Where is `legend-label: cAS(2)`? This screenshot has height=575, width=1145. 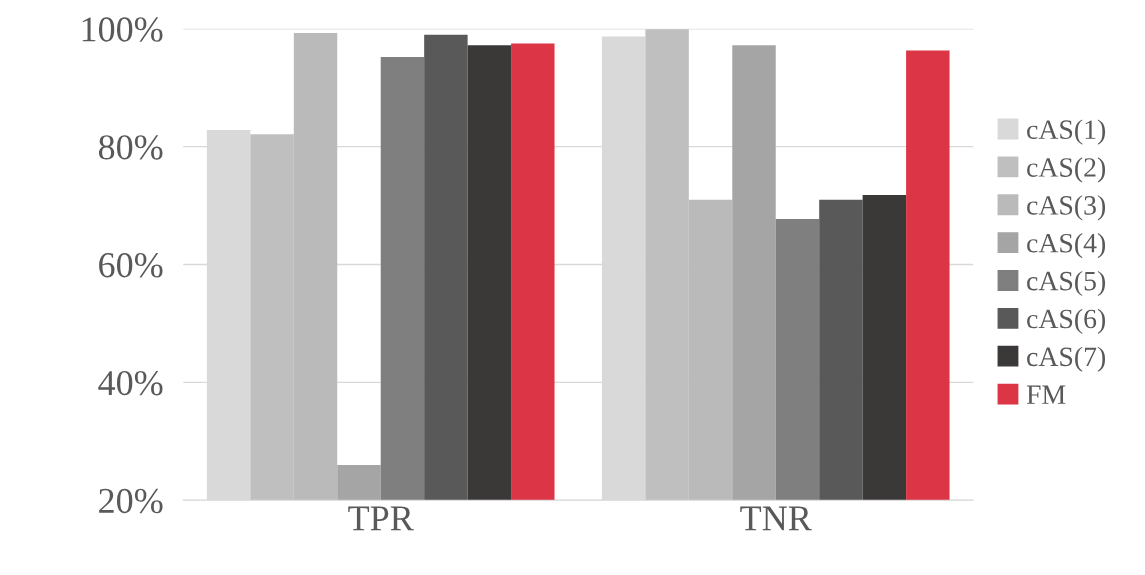
legend-label: cAS(2) is located at coordinates (1066, 170).